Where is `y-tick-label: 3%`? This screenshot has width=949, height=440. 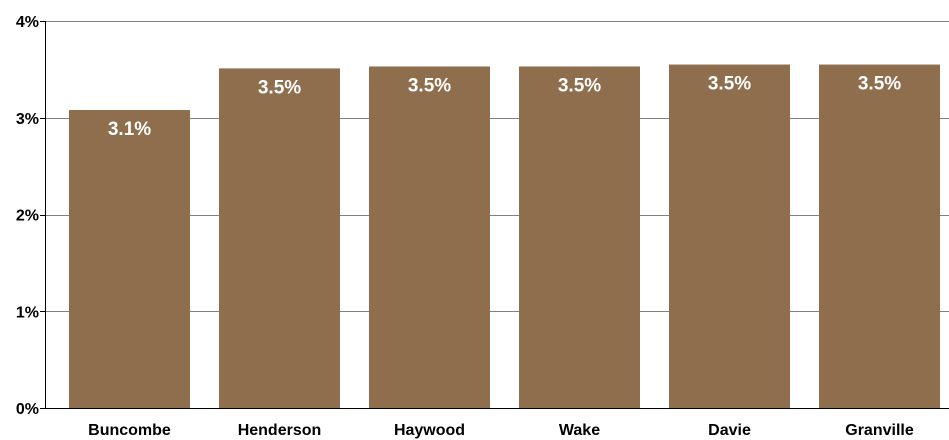
y-tick-label: 3% is located at coordinates (27, 119).